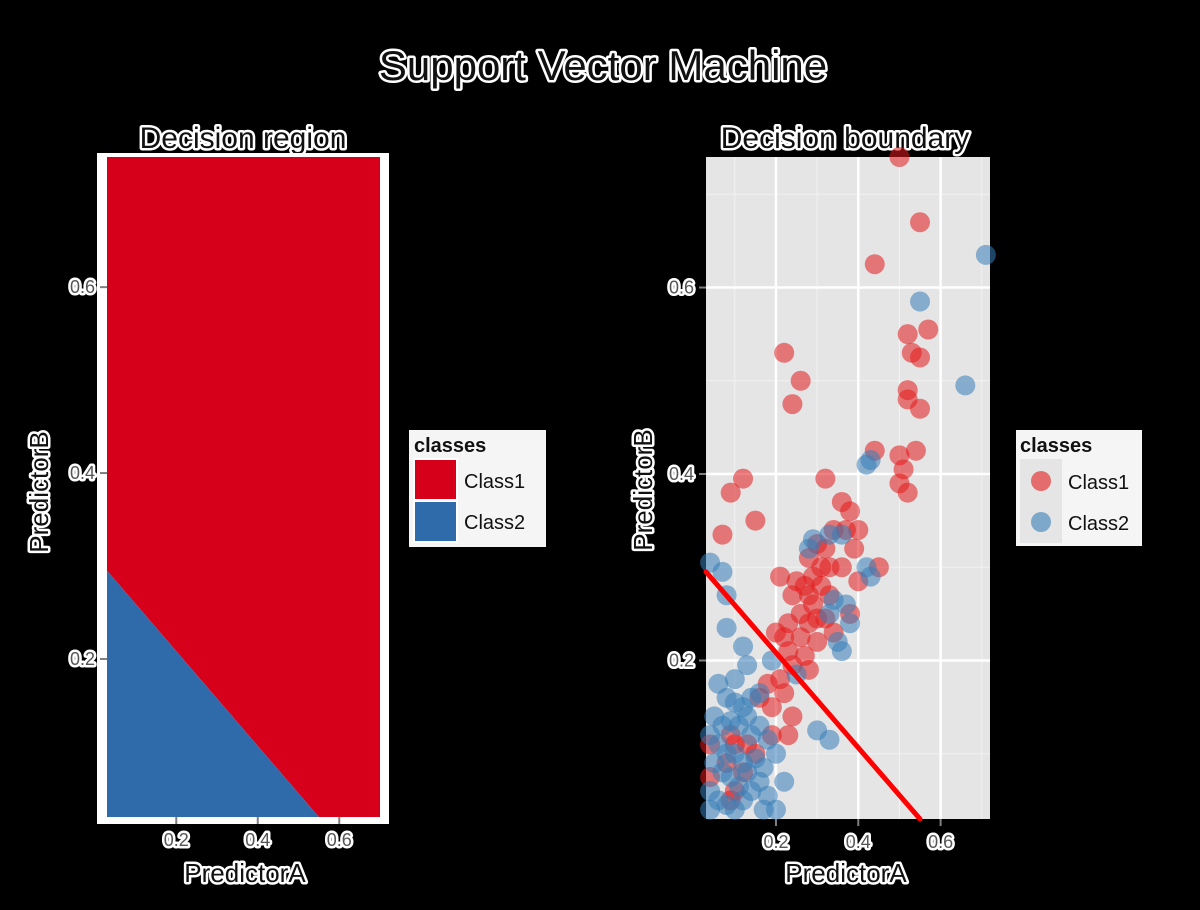  I want to click on decision-boundary-y-tick-label: 0.6, so click(681, 288).